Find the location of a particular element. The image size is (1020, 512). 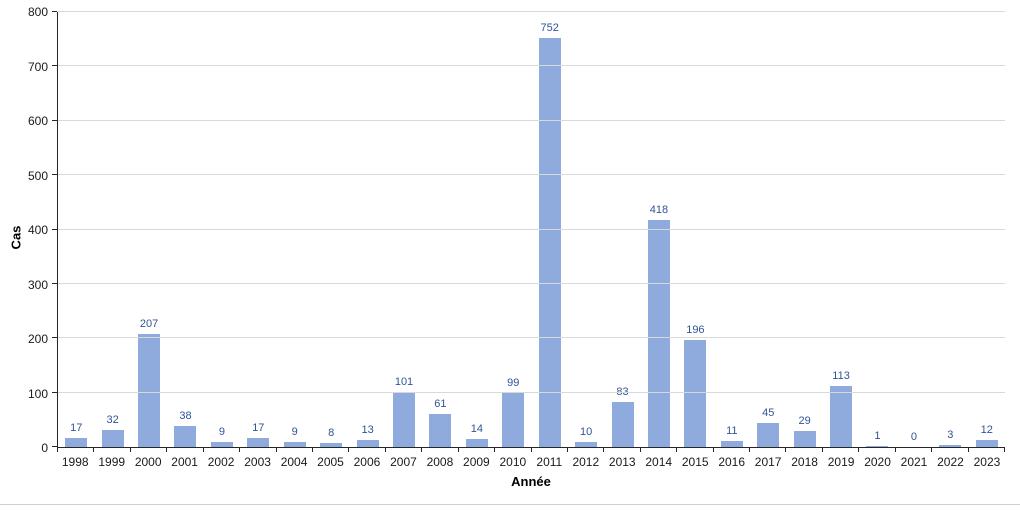

bar-slot: 12 is located at coordinates (987, 229).